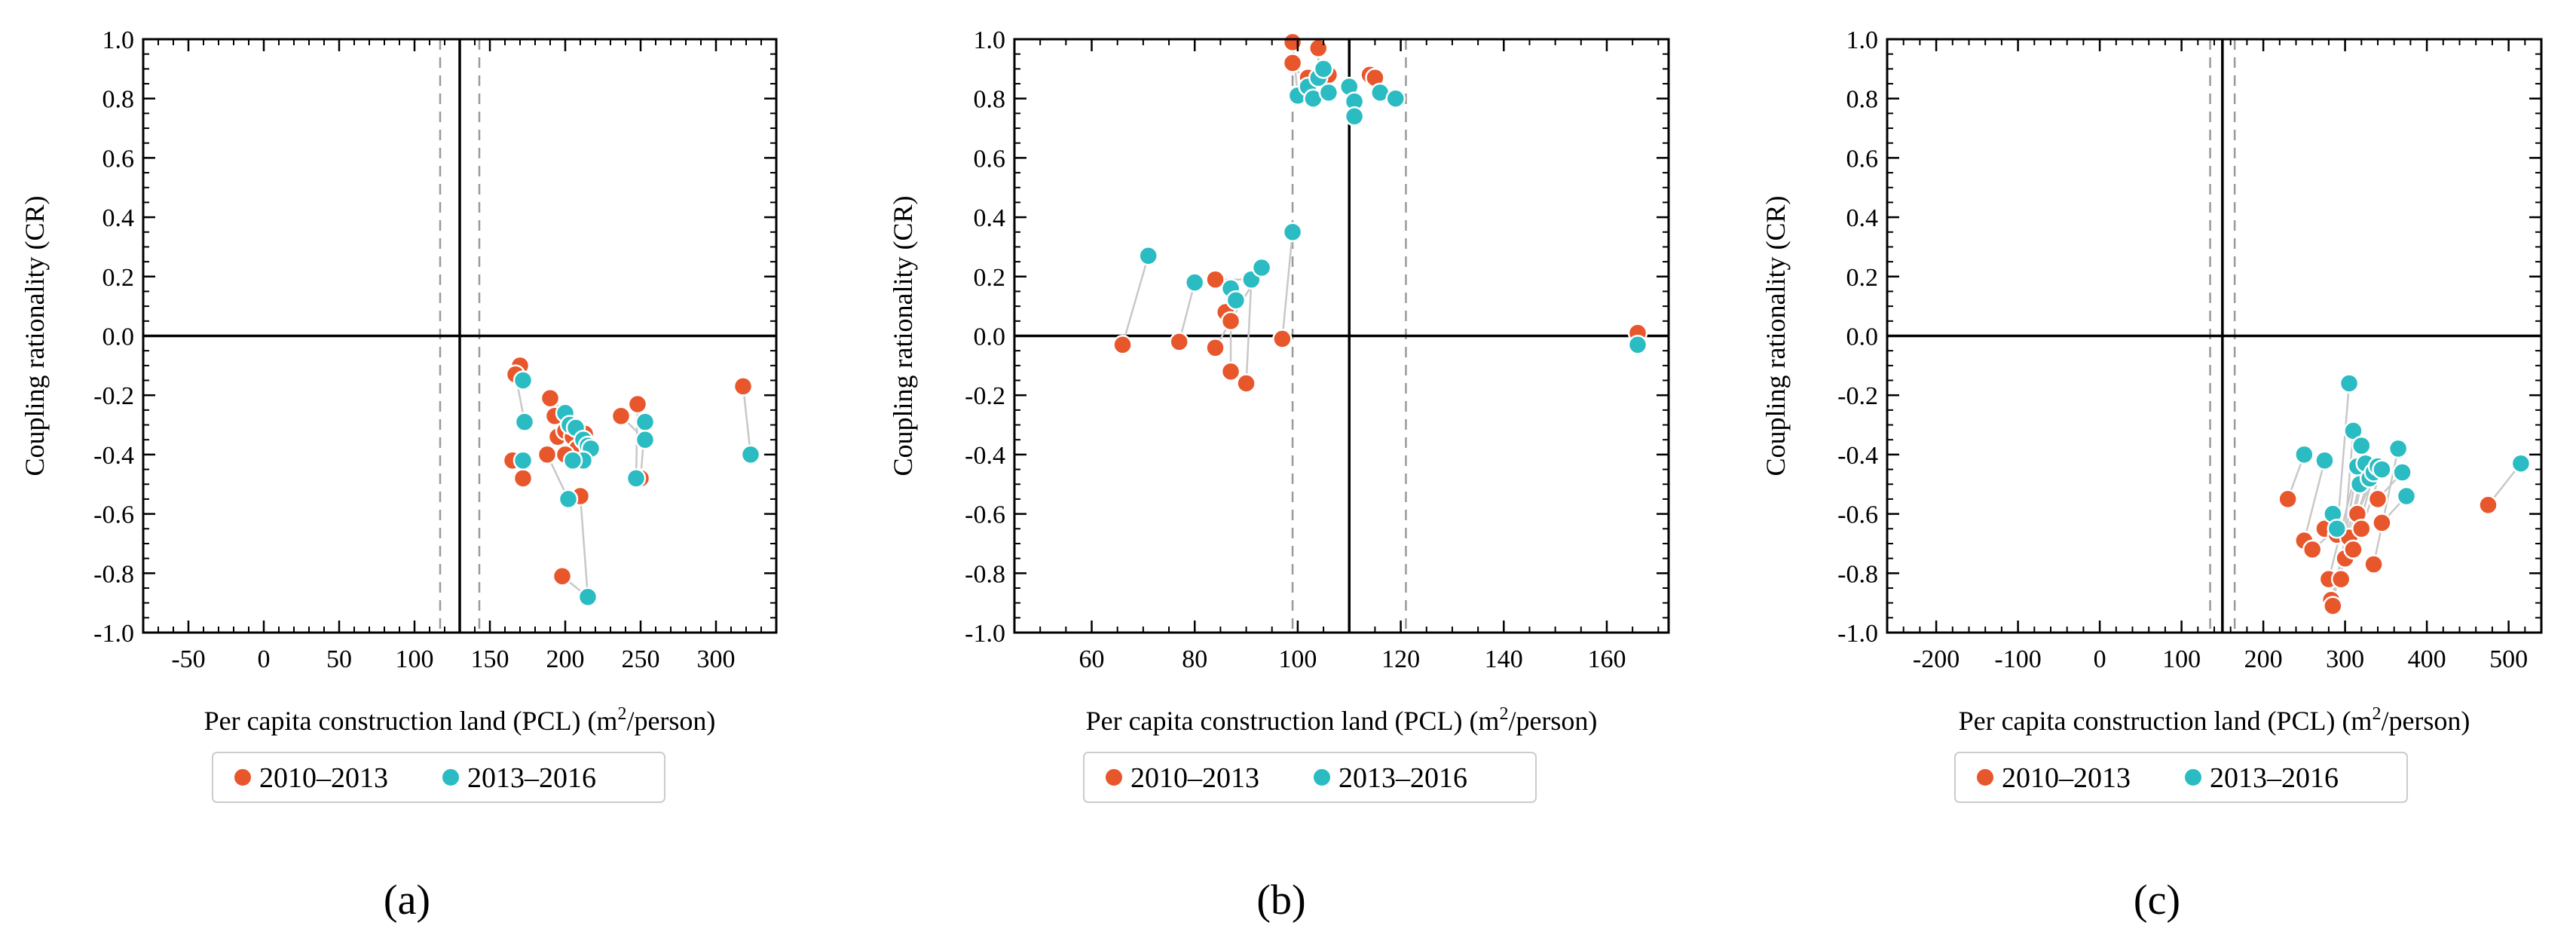 This screenshot has width=2576, height=950. Describe the element at coordinates (1194, 659) in the screenshot. I see `x-tick-label: 80` at that location.